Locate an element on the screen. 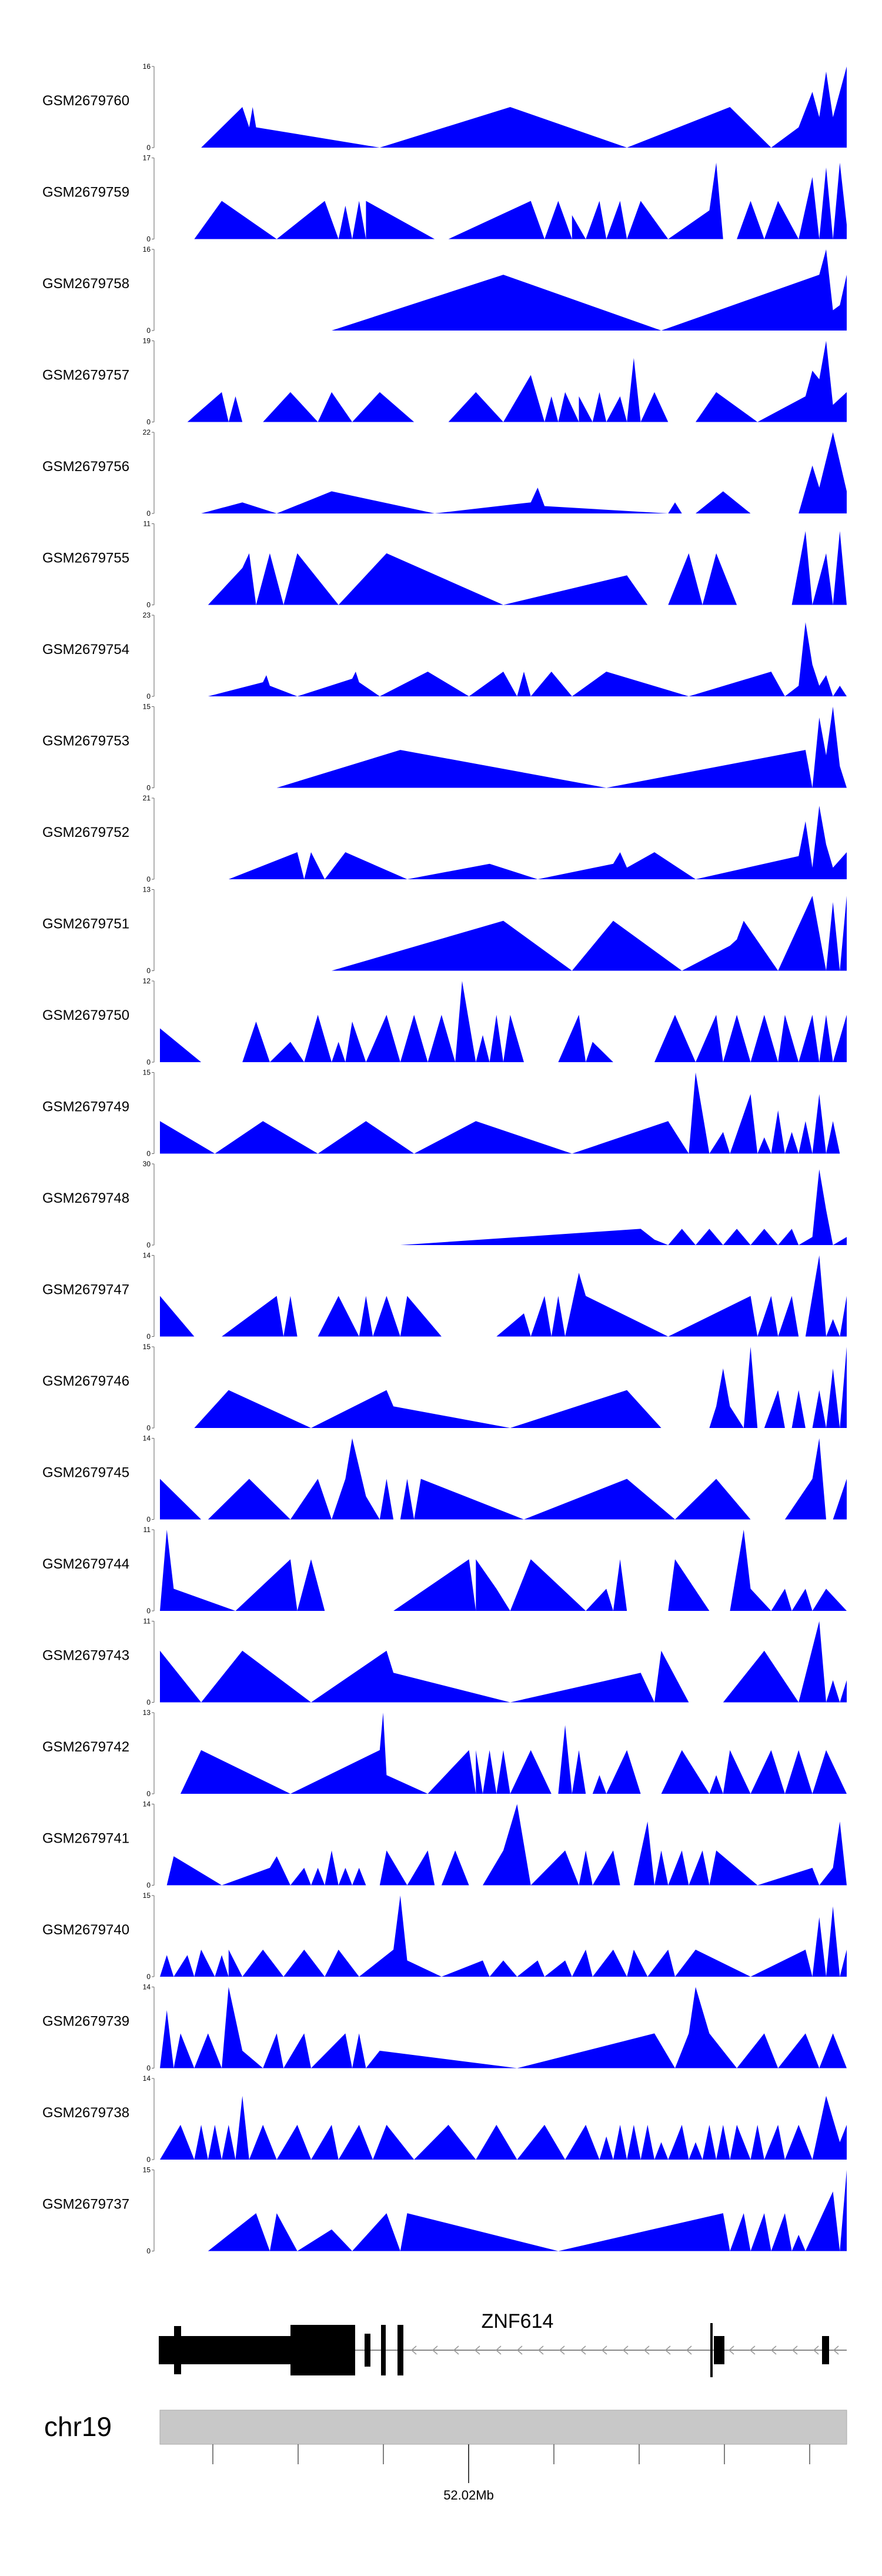  track-label: GSM2679759 is located at coordinates (85, 193).